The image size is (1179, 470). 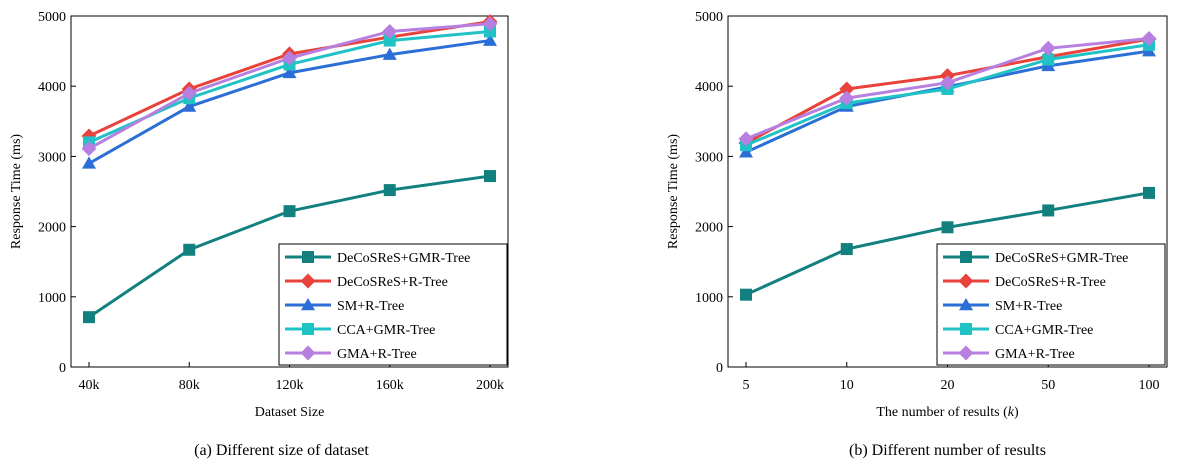 I want to click on x-tick-label: 80k, so click(x=189, y=385).